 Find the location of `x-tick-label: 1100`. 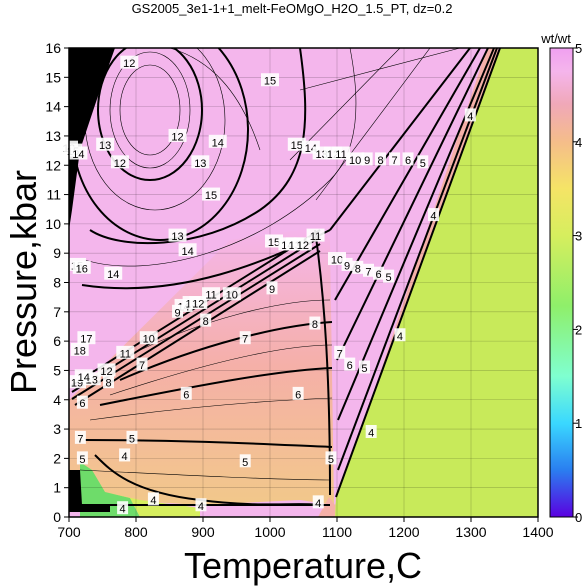

x-tick-label: 1100 is located at coordinates (337, 532).